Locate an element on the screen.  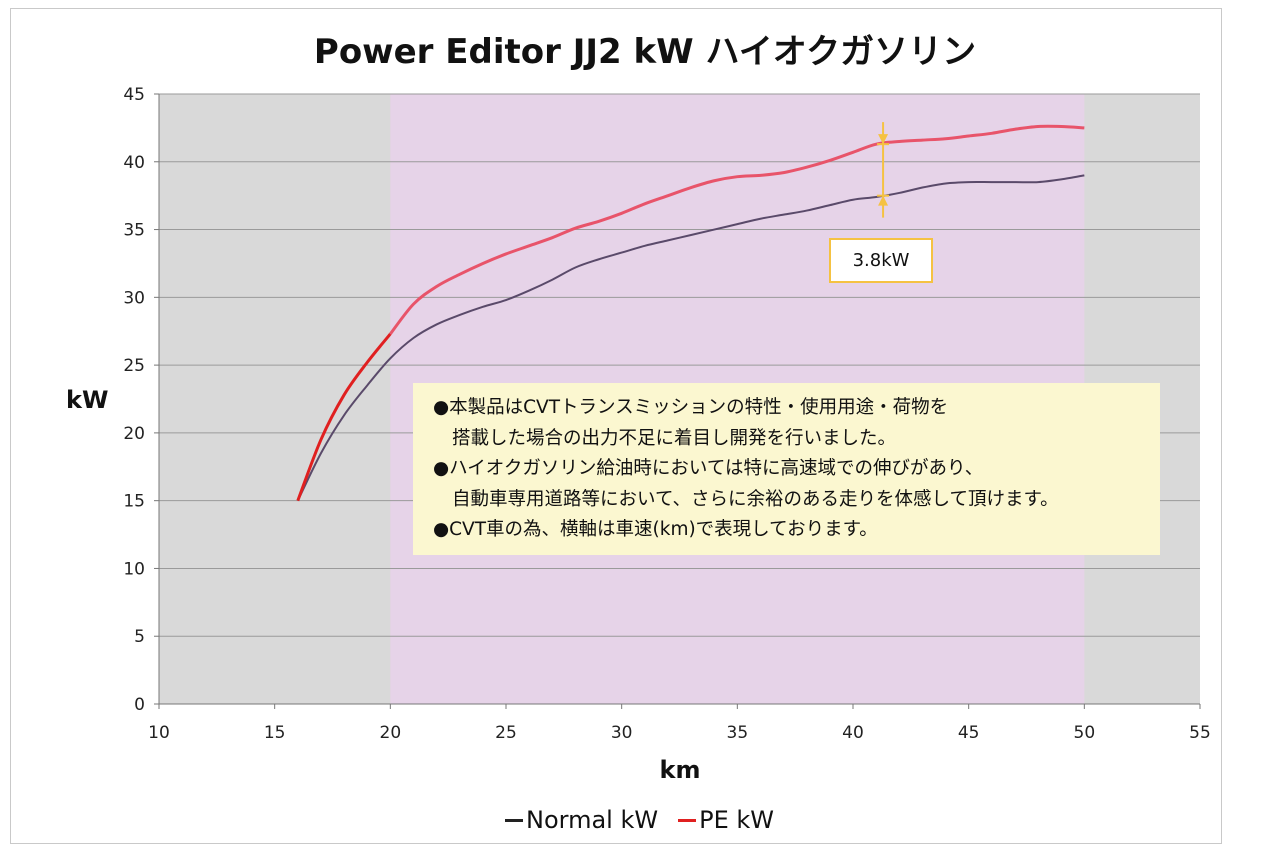
x-tick-label-10: 10 is located at coordinates (159, 733).